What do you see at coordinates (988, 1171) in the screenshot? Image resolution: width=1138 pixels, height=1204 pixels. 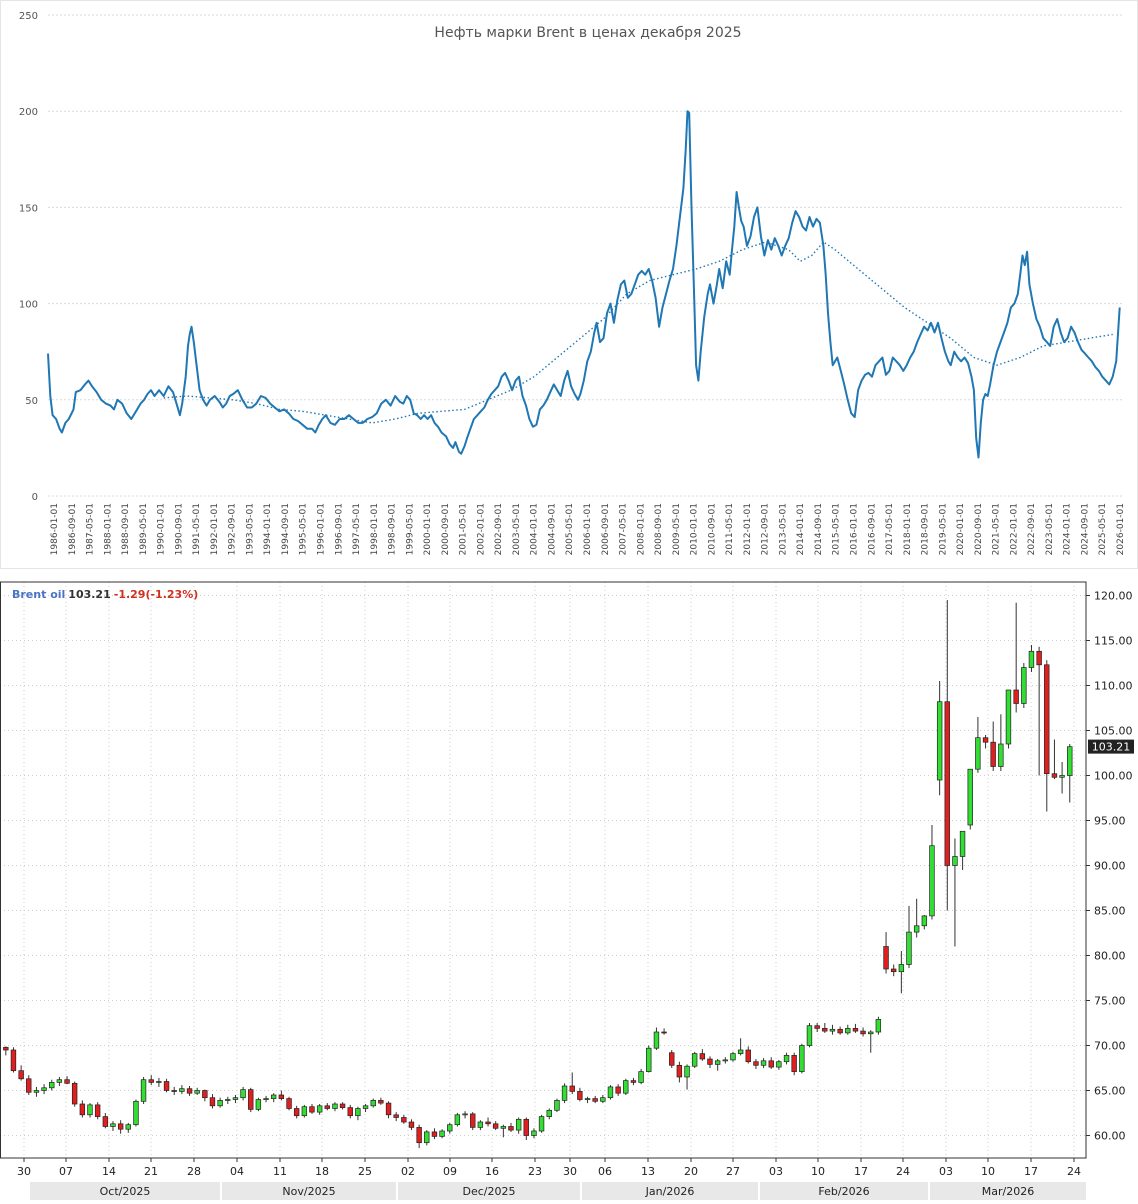 I see `x-tick-label: 10` at bounding box center [988, 1171].